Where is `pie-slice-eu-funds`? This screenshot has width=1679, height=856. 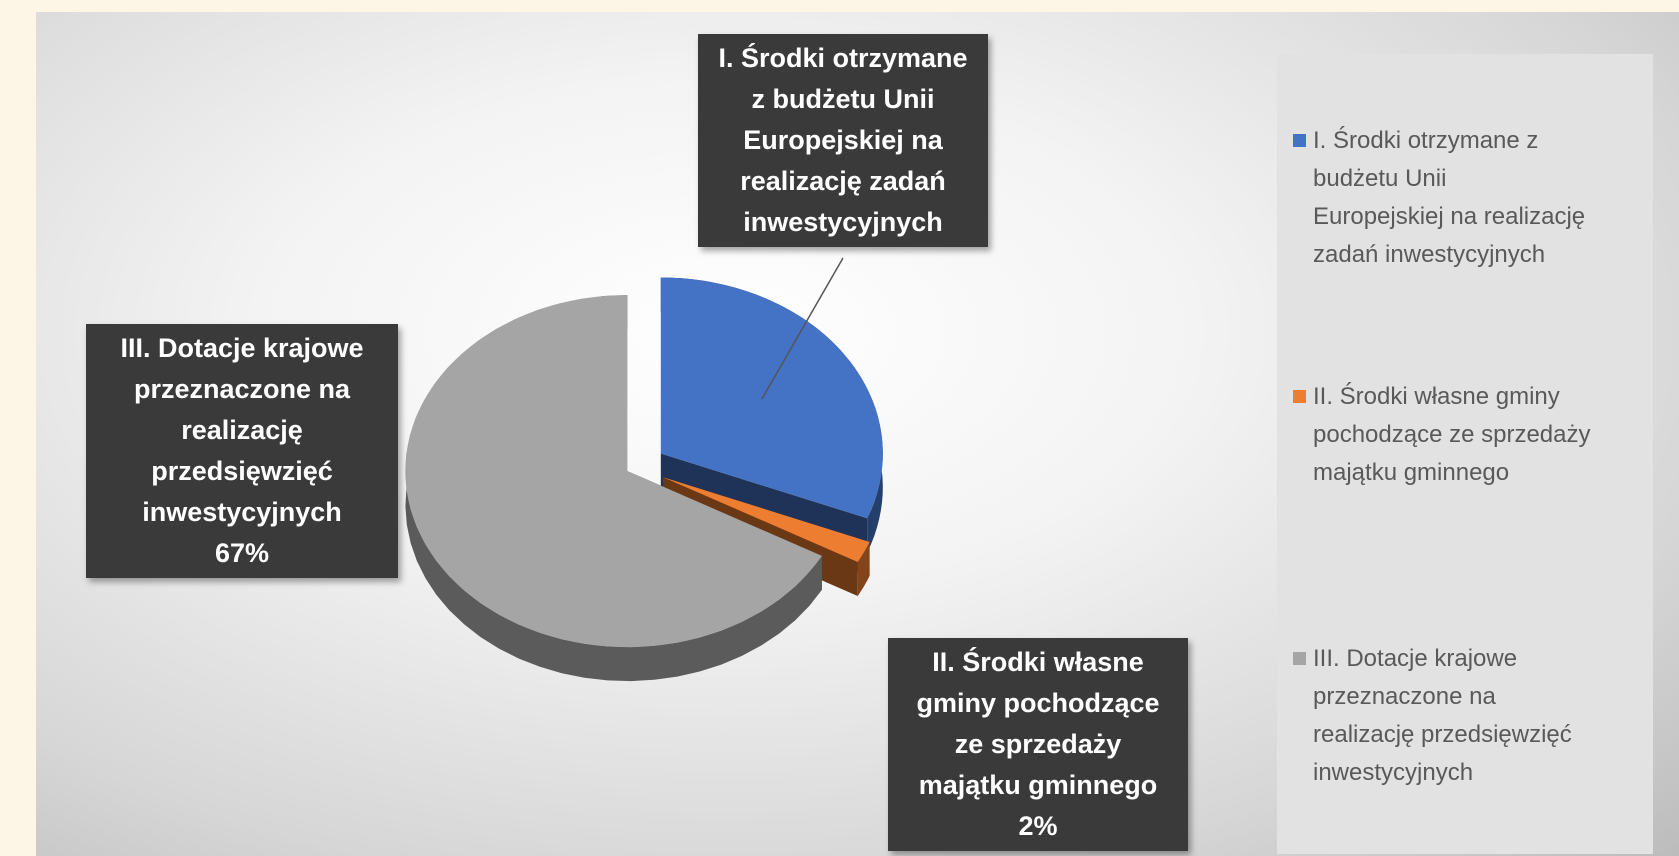
pie-slice-eu-funds is located at coordinates (771, 398).